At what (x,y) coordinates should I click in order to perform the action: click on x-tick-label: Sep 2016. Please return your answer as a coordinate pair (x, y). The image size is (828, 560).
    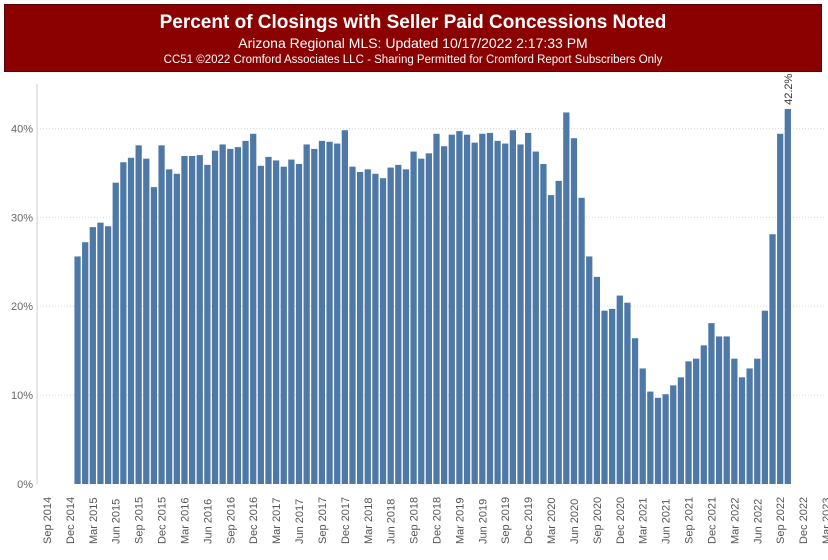
    Looking at the image, I should click on (231, 520).